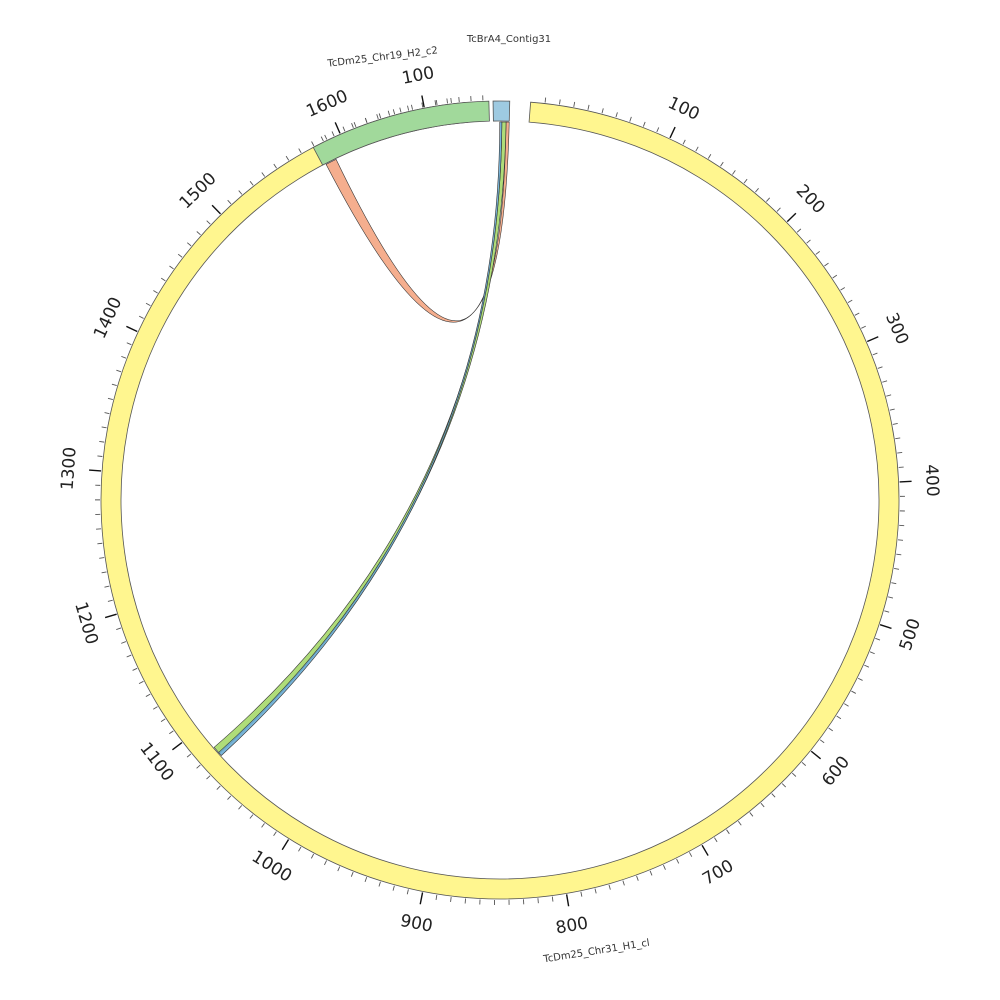 Image resolution: width=1000 pixels, height=1000 pixels. I want to click on tick-label-chr31: 100, so click(684, 109).